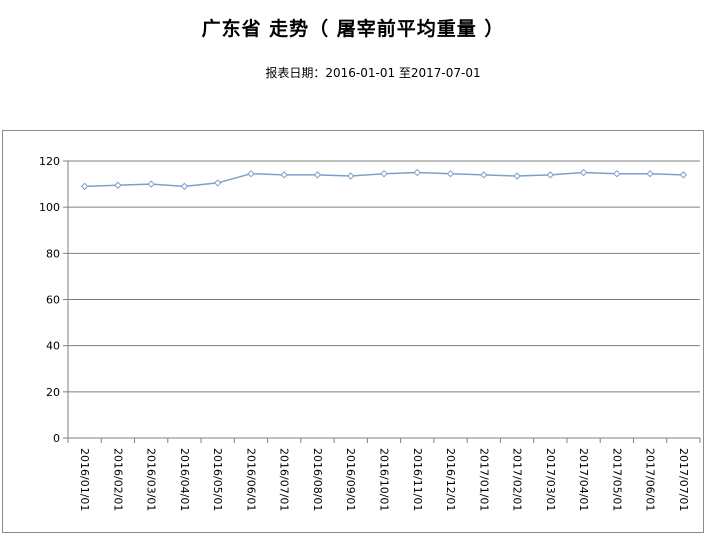 This screenshot has width=706, height=536. I want to click on x-tick-label: 2016/12/01, so click(450, 479).